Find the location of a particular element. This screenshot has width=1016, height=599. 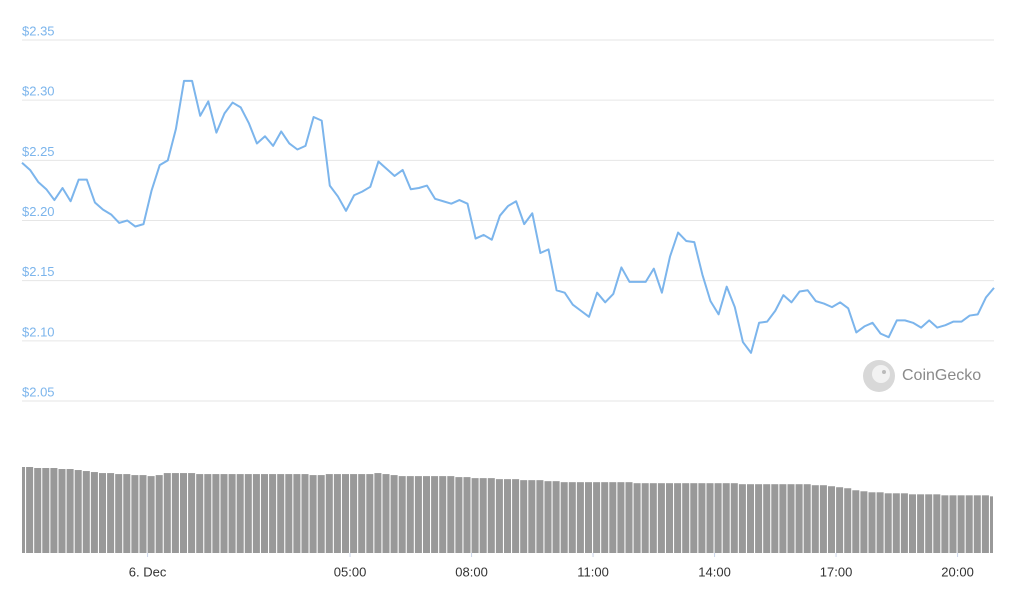

x-tick-label: 20:00 is located at coordinates (957, 571).